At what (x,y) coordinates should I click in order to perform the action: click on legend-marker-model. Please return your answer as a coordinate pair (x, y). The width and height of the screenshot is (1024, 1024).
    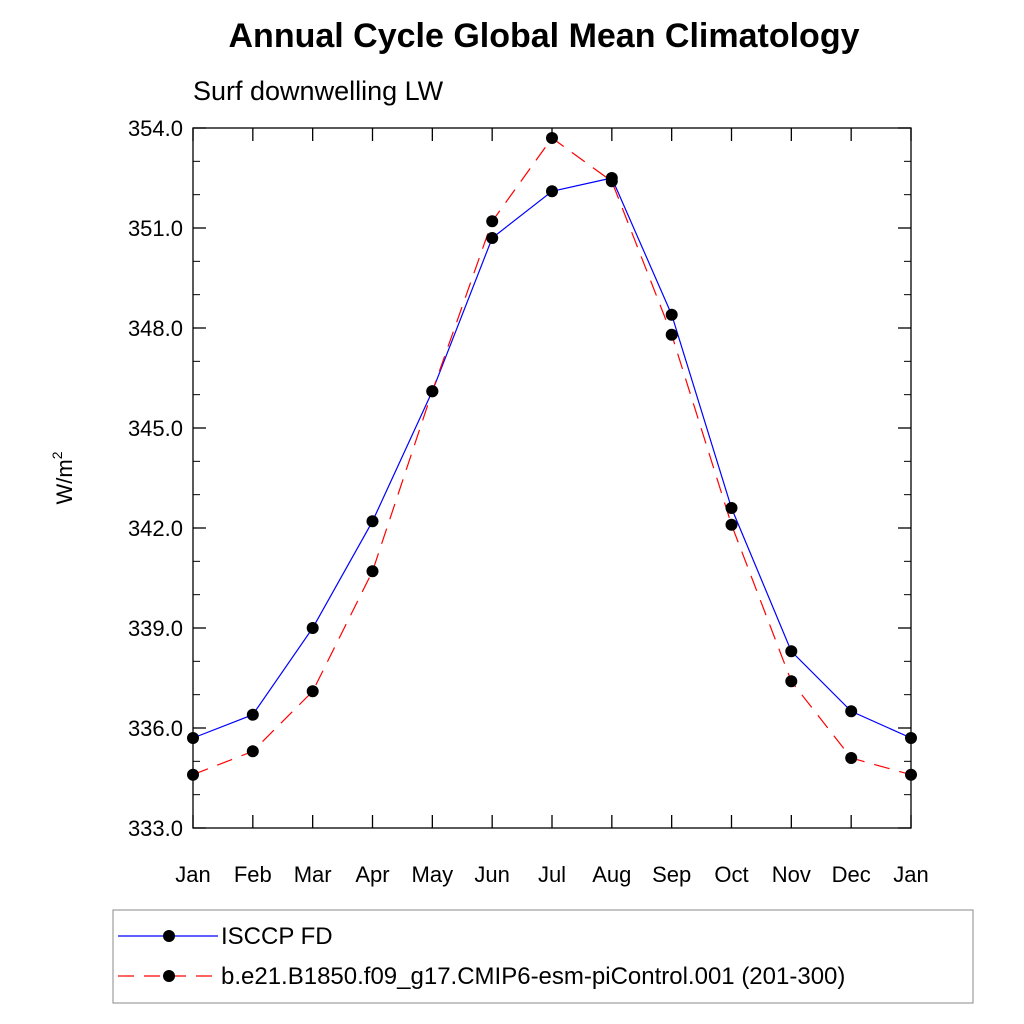
    Looking at the image, I should click on (169, 976).